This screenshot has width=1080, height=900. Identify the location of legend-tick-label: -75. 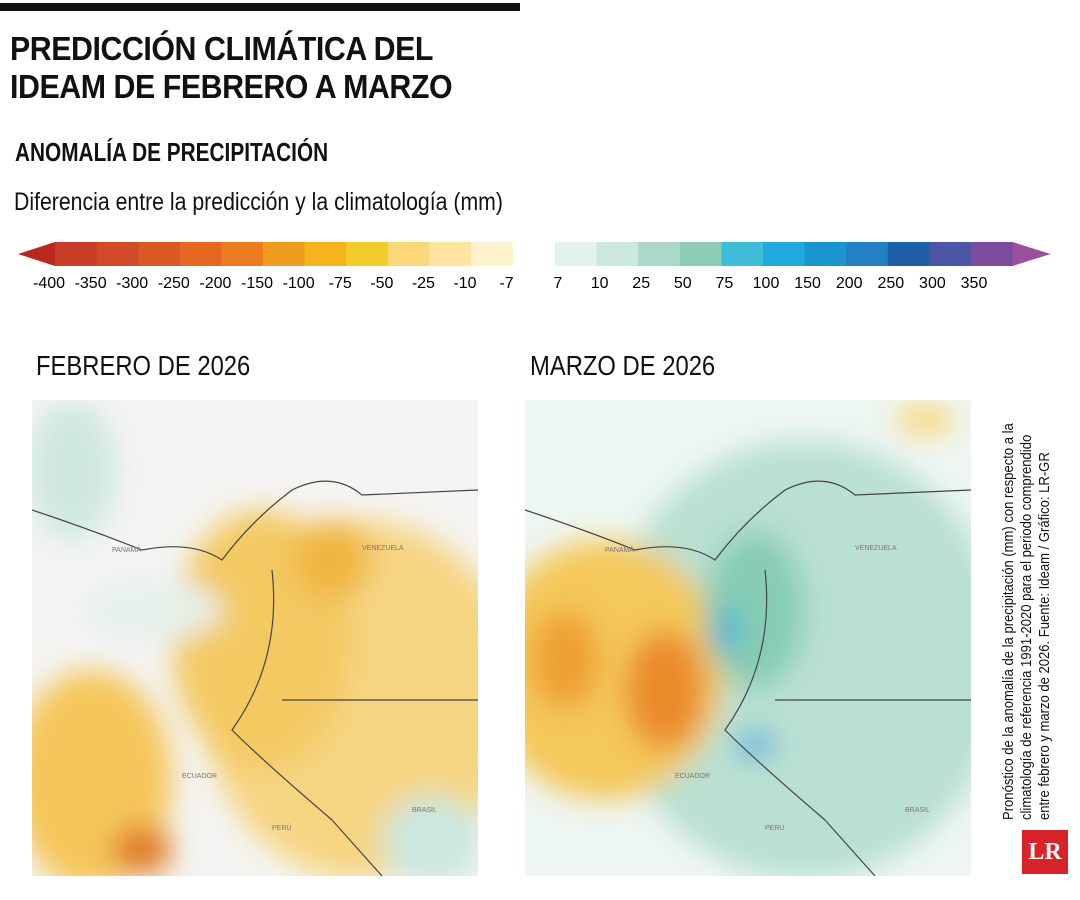
(340, 283).